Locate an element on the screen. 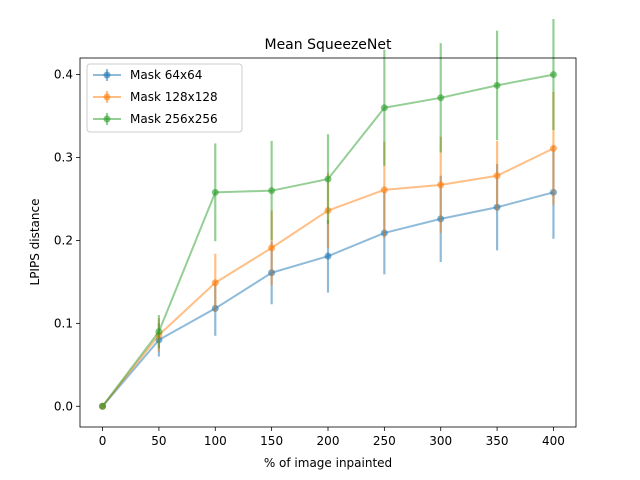 The image size is (640, 480). x-axis: 0 50 100 150 200 250 300 350 400 is located at coordinates (332, 437).